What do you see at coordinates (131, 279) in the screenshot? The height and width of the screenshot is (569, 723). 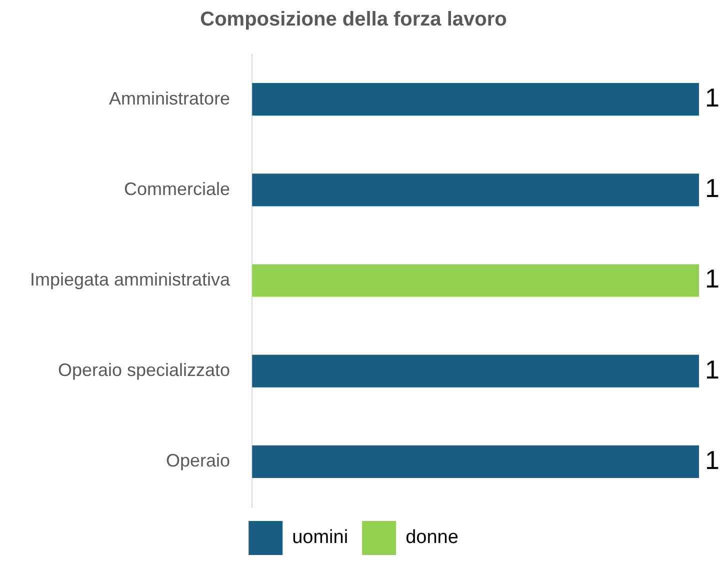 I see `y-tick-label: Impiegata amministrativa` at bounding box center [131, 279].